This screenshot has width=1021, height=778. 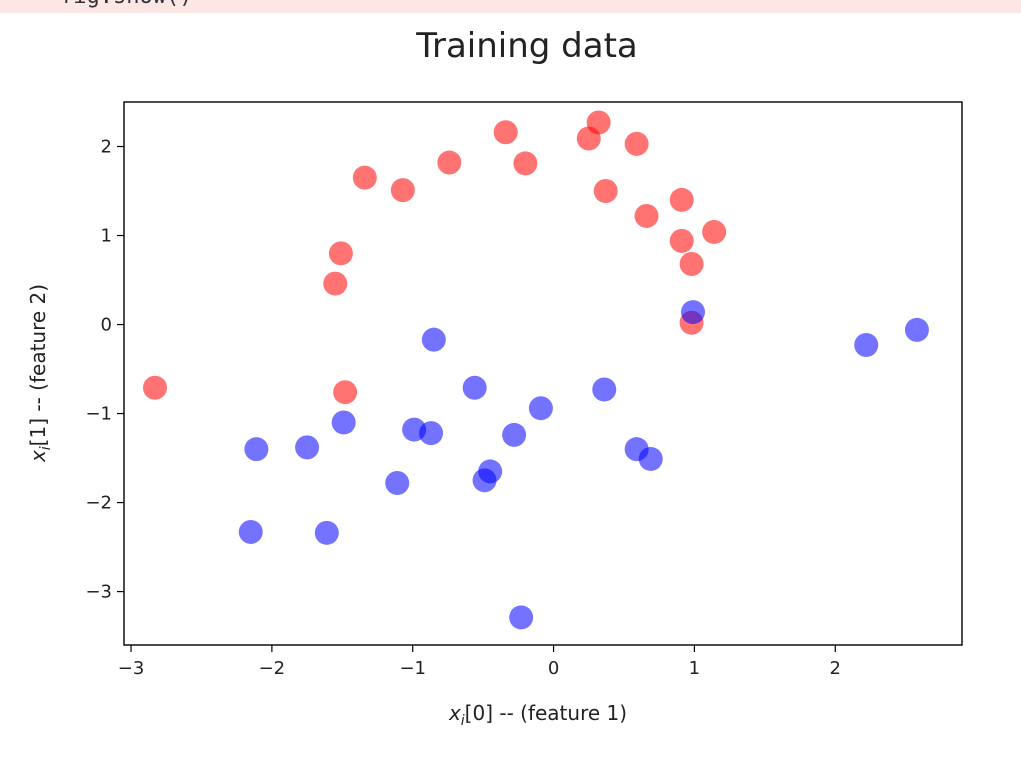 I want to click on x-axis-label-var: x, so click(x=454, y=713).